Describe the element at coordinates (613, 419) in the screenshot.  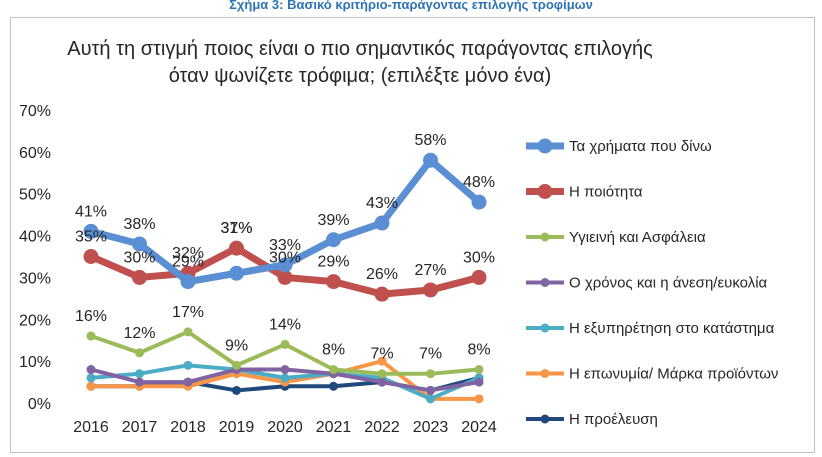
I see `legend-label: Η προέλευση` at that location.